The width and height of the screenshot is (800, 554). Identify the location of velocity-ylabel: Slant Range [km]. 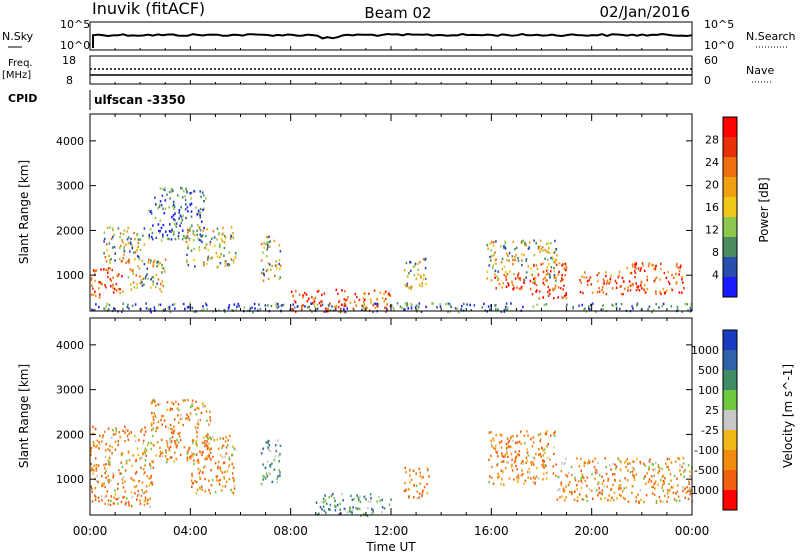
(24, 416).